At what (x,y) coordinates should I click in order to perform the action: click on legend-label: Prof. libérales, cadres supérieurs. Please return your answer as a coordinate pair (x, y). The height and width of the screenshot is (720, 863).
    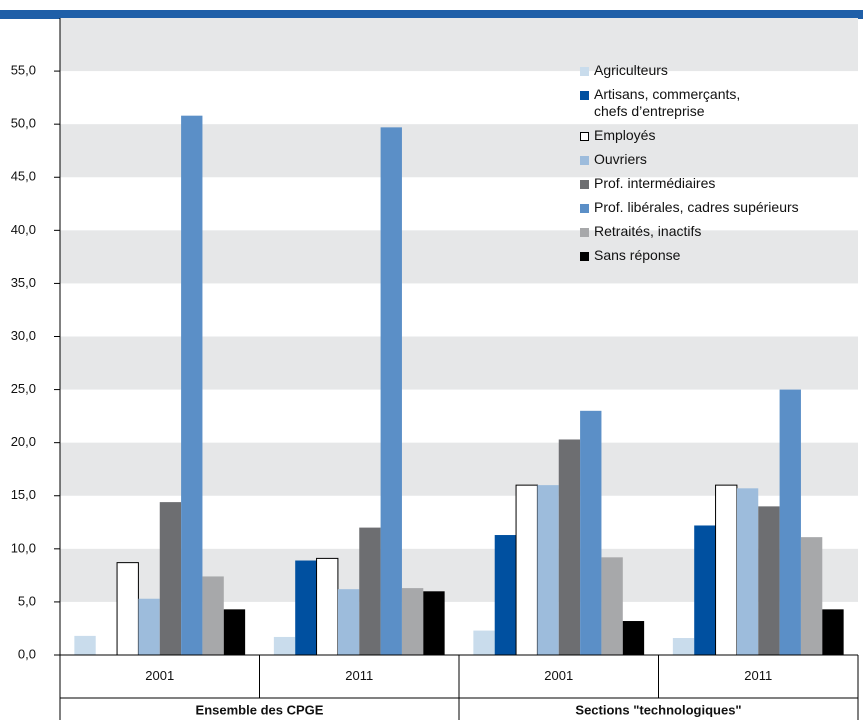
    Looking at the image, I should click on (696, 207).